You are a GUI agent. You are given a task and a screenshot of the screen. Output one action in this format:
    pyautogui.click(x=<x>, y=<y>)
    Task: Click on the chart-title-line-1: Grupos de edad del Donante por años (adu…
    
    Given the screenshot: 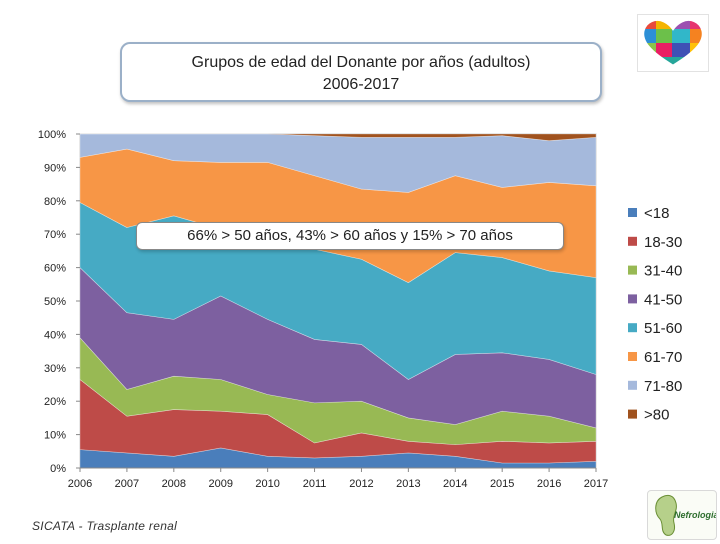 What is the action you would take?
    pyautogui.click(x=361, y=62)
    